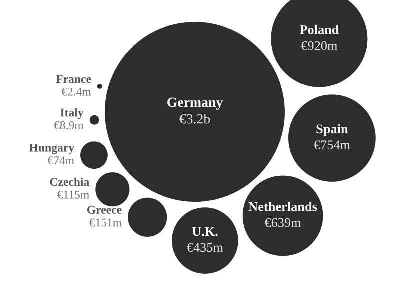 The width and height of the screenshot is (414, 293). Describe the element at coordinates (283, 223) in the screenshot. I see `data-label: €639m` at that location.